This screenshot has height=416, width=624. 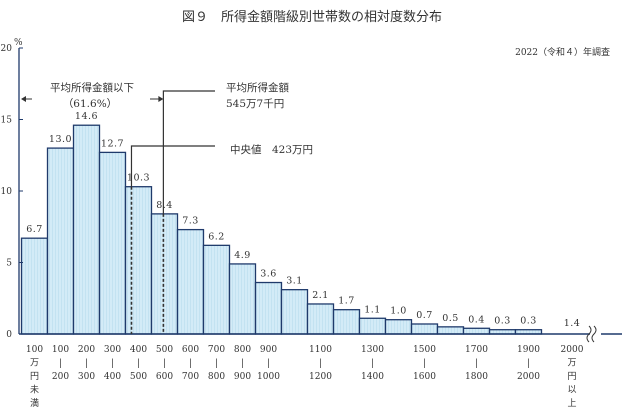 I want to click on data-label: 8.4, so click(x=164, y=205).